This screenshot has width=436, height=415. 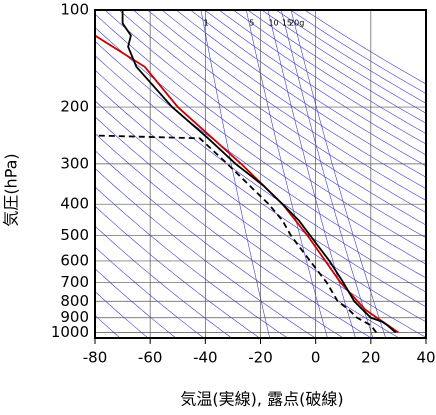 I want to click on y-tick-label: 200, so click(x=74, y=107).